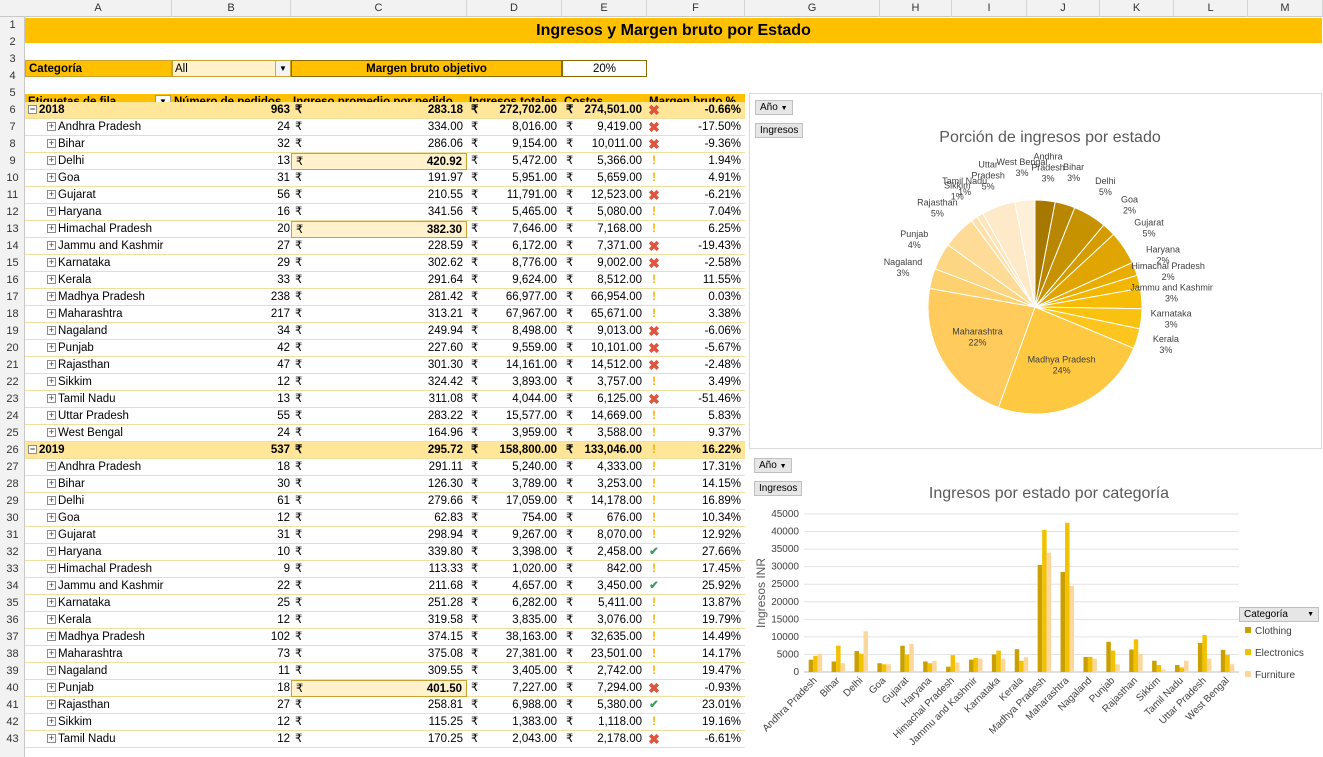  What do you see at coordinates (12, 433) in the screenshot?
I see `row-header-25: 25` at bounding box center [12, 433].